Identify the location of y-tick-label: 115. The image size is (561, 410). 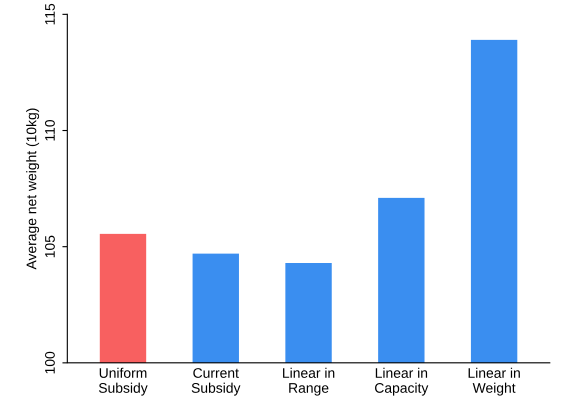
(50, 14).